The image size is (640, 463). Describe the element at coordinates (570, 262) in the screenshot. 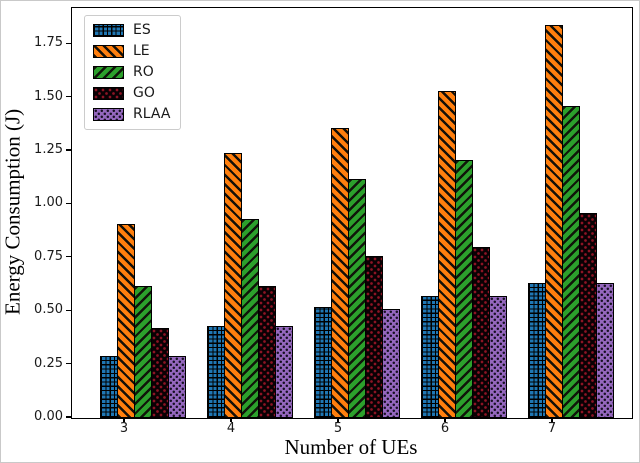

I see `bar-RO-ue7` at that location.